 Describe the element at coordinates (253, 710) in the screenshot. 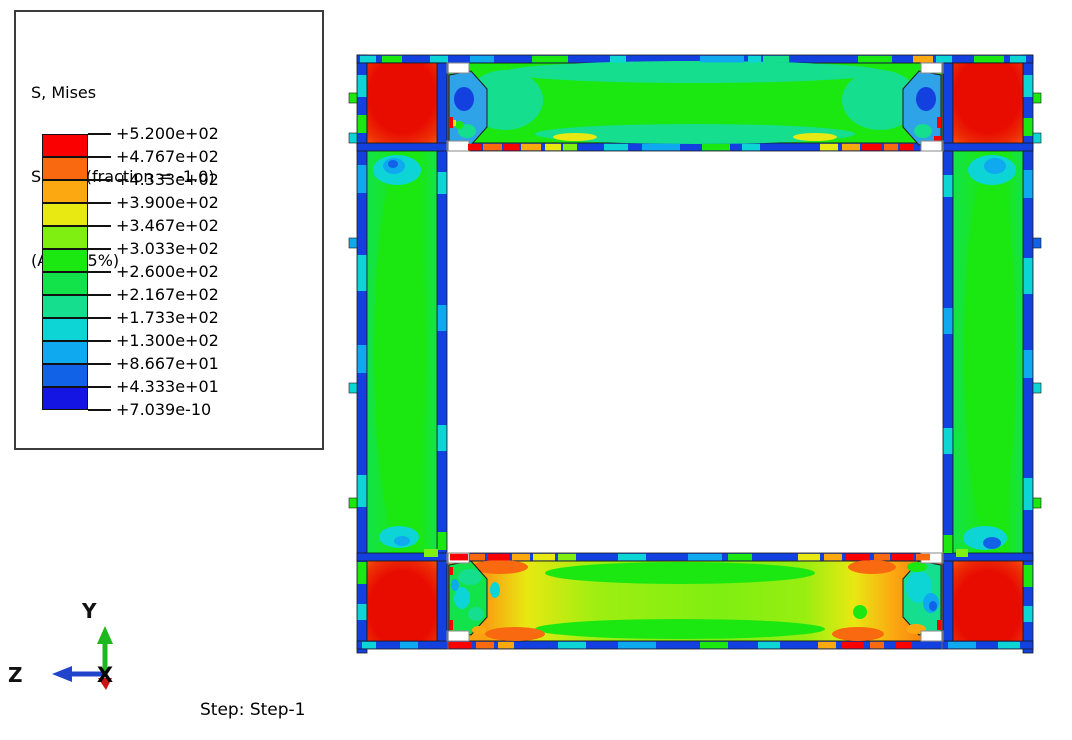

I see `step-line: Step: Step-1` at that location.